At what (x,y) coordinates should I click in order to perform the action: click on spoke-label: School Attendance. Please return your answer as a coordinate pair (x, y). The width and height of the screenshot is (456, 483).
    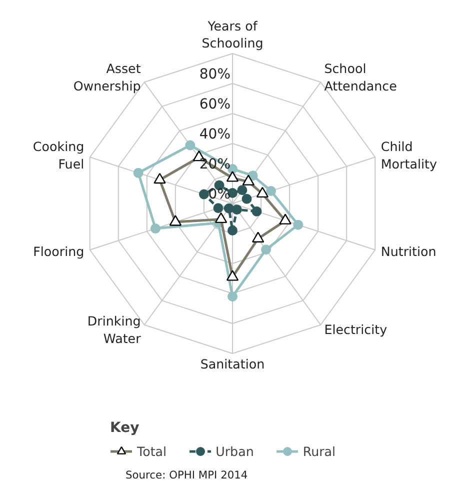
    Looking at the image, I should click on (361, 77).